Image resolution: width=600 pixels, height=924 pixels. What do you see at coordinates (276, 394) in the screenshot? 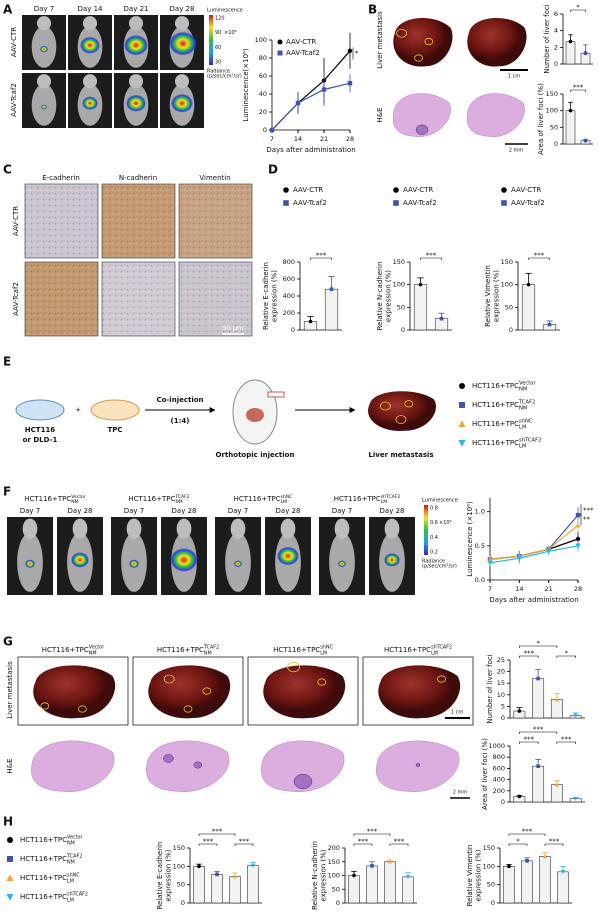
I see `syringe` at bounding box center [276, 394].